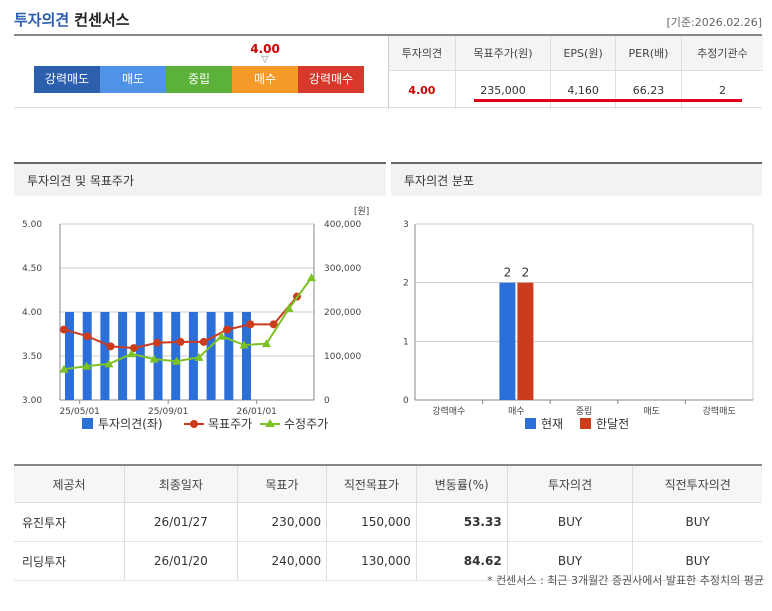  Describe the element at coordinates (102, 20) in the screenshot. I see `title-sub: 컨센서스` at that location.